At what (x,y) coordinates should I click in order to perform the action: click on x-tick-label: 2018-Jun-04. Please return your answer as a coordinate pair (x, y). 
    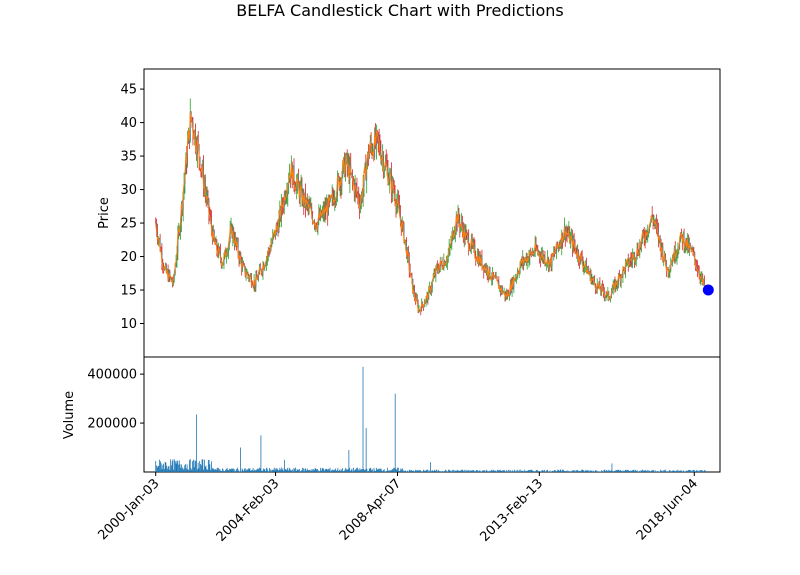
    Looking at the image, I should click on (667, 509).